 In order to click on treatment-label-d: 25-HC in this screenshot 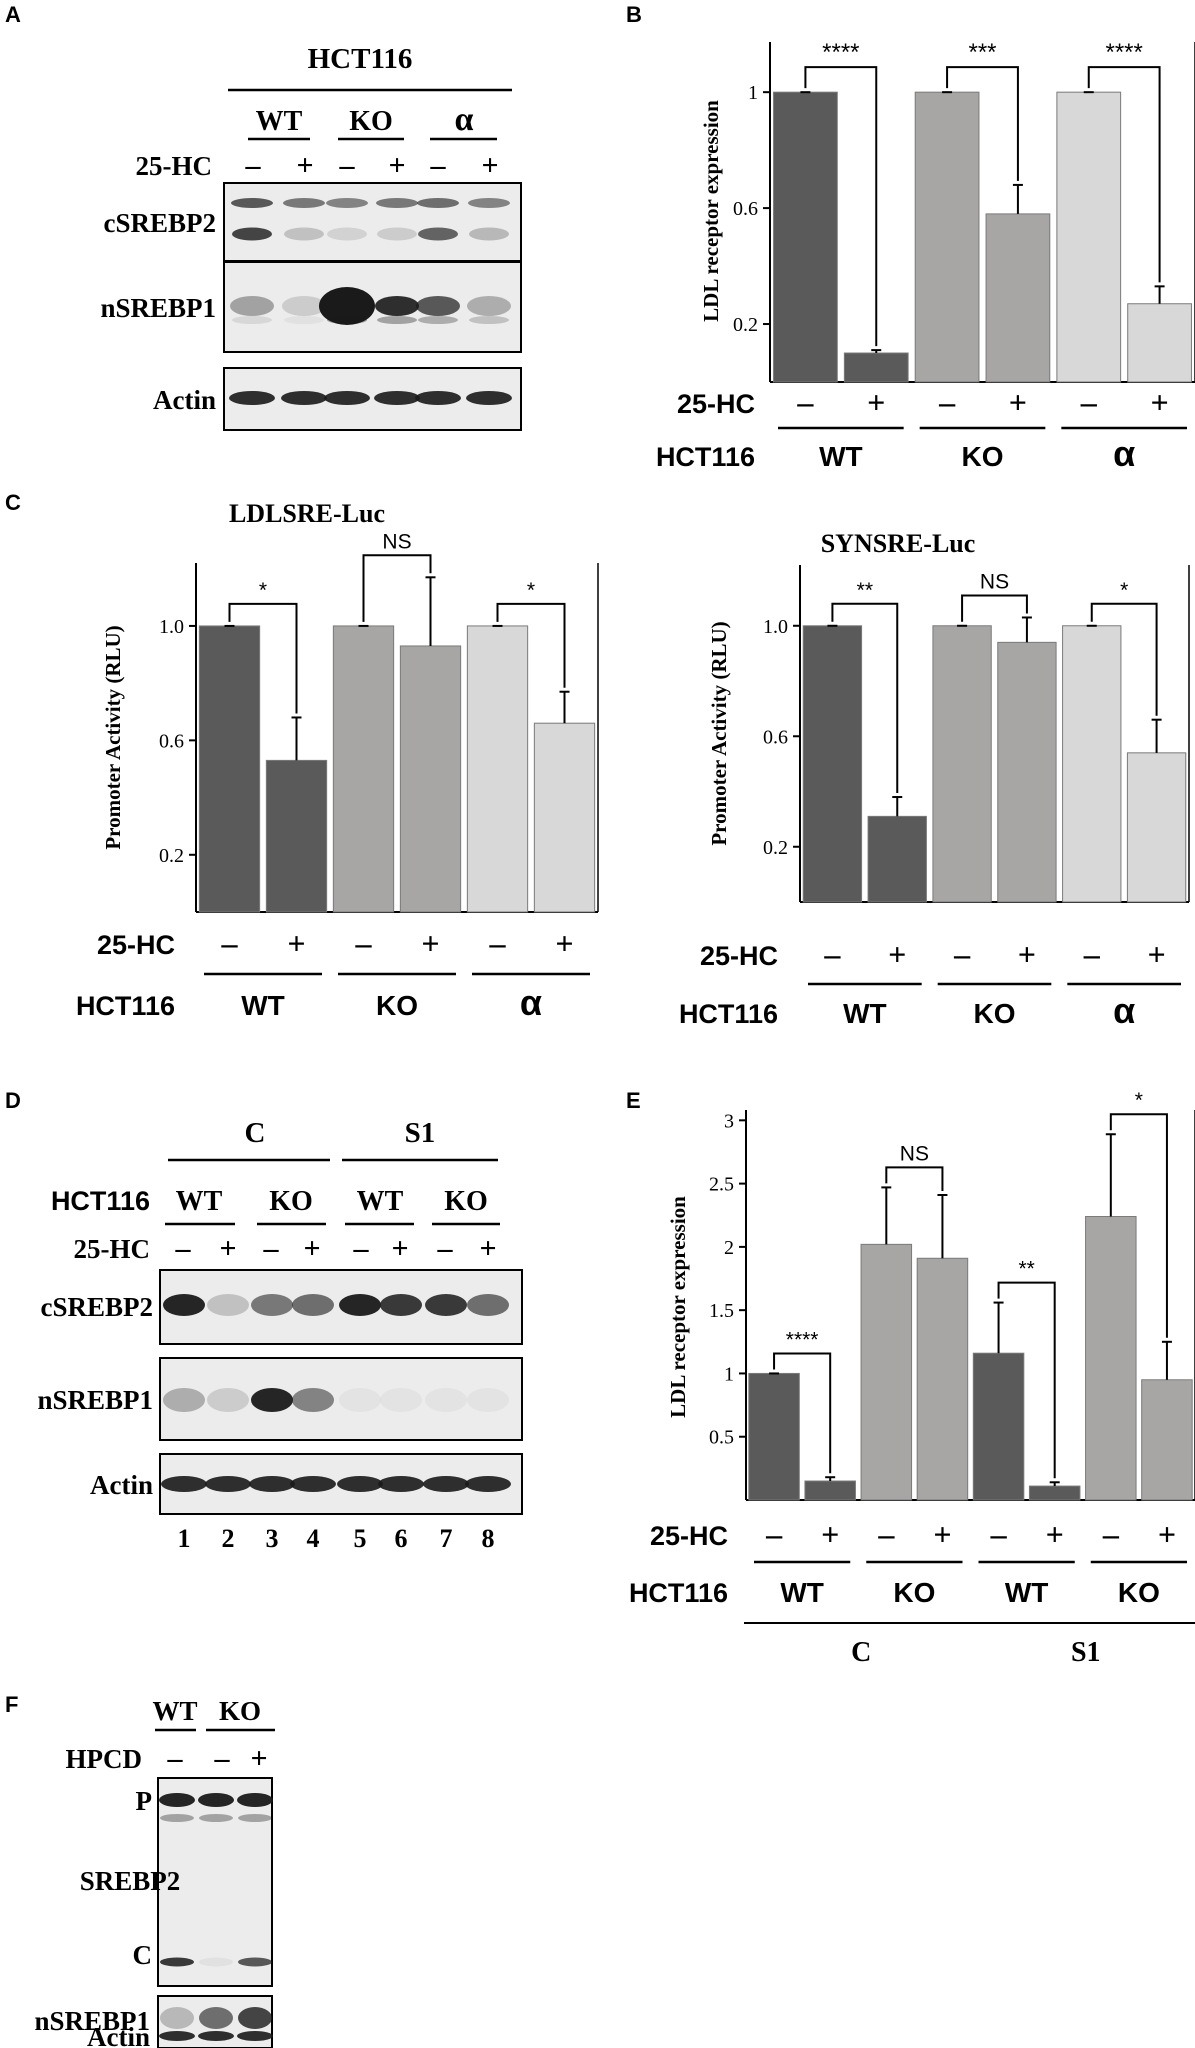, I will do `click(112, 1249)`.